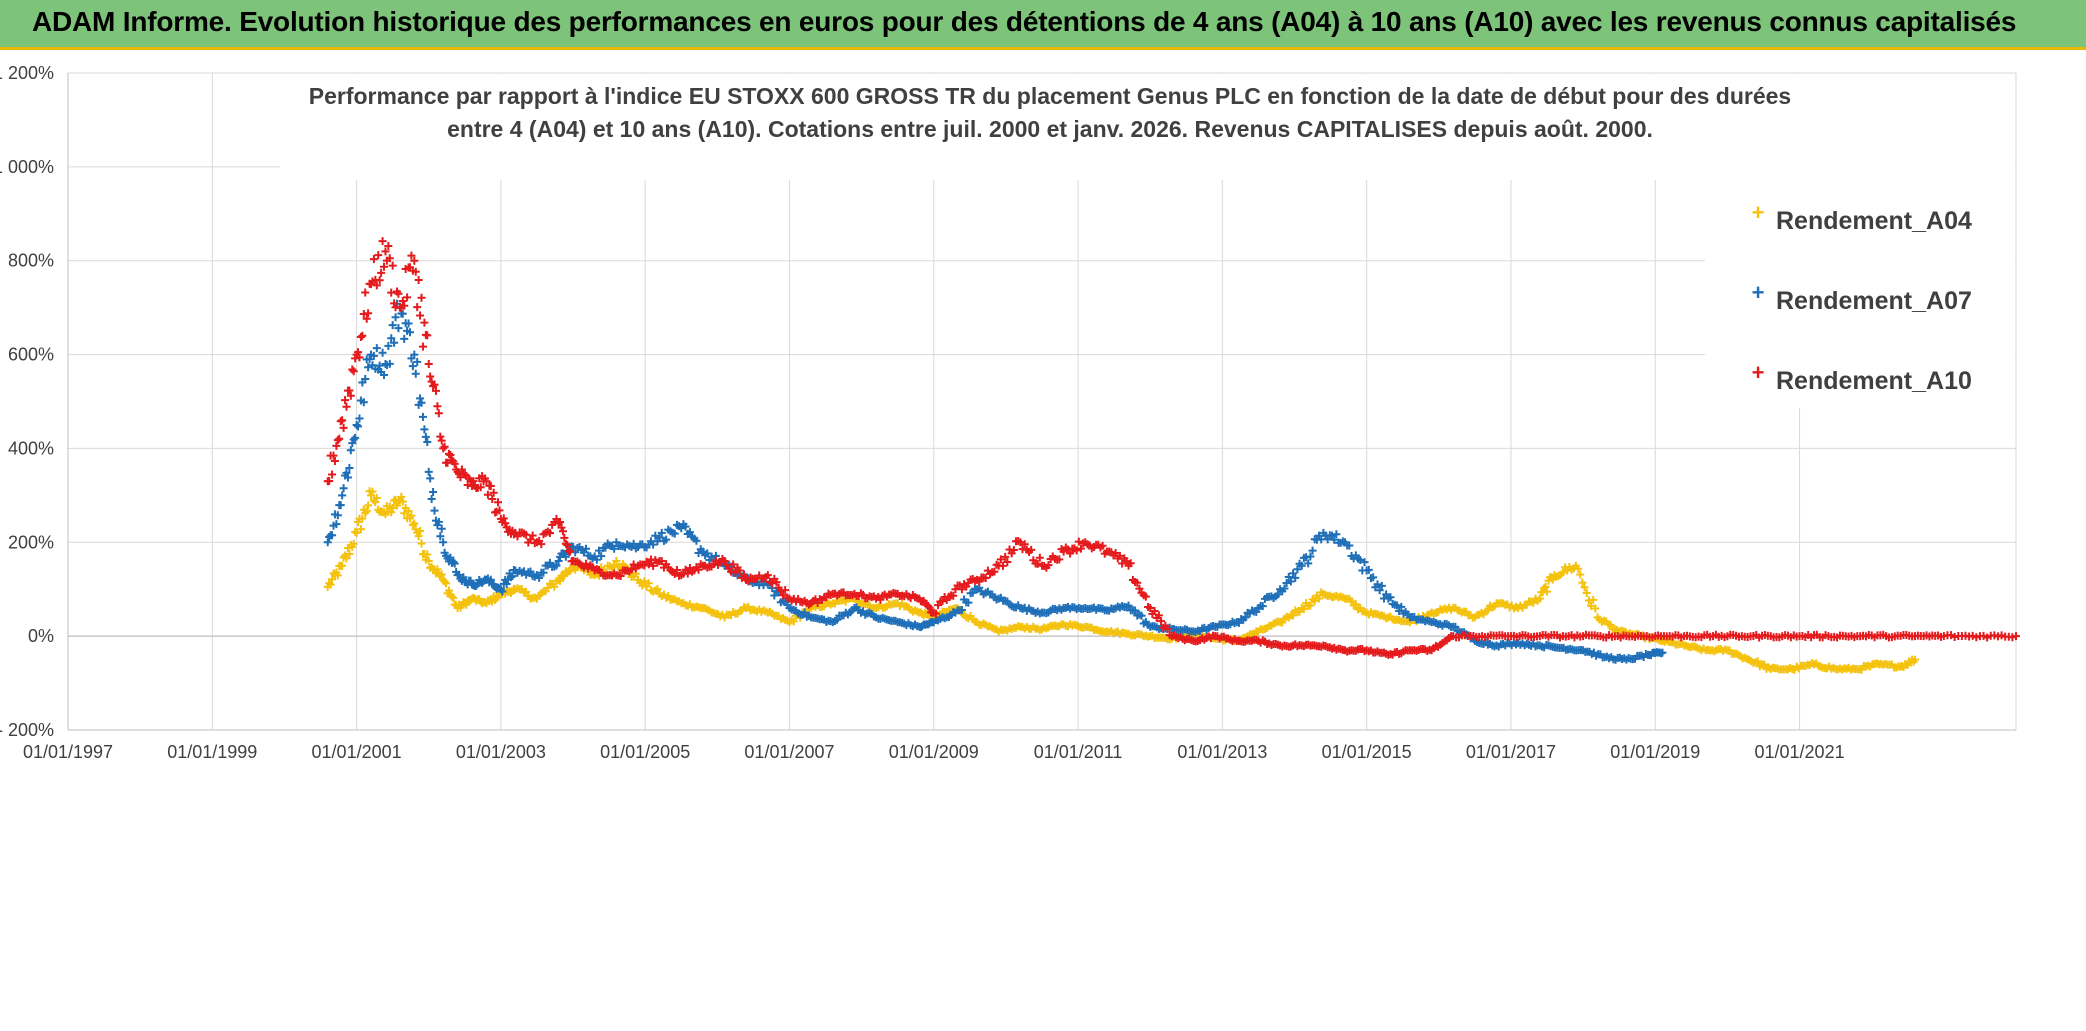 The height and width of the screenshot is (1031, 2086). I want to click on x-tick-label: 01/01/2021, so click(1800, 752).